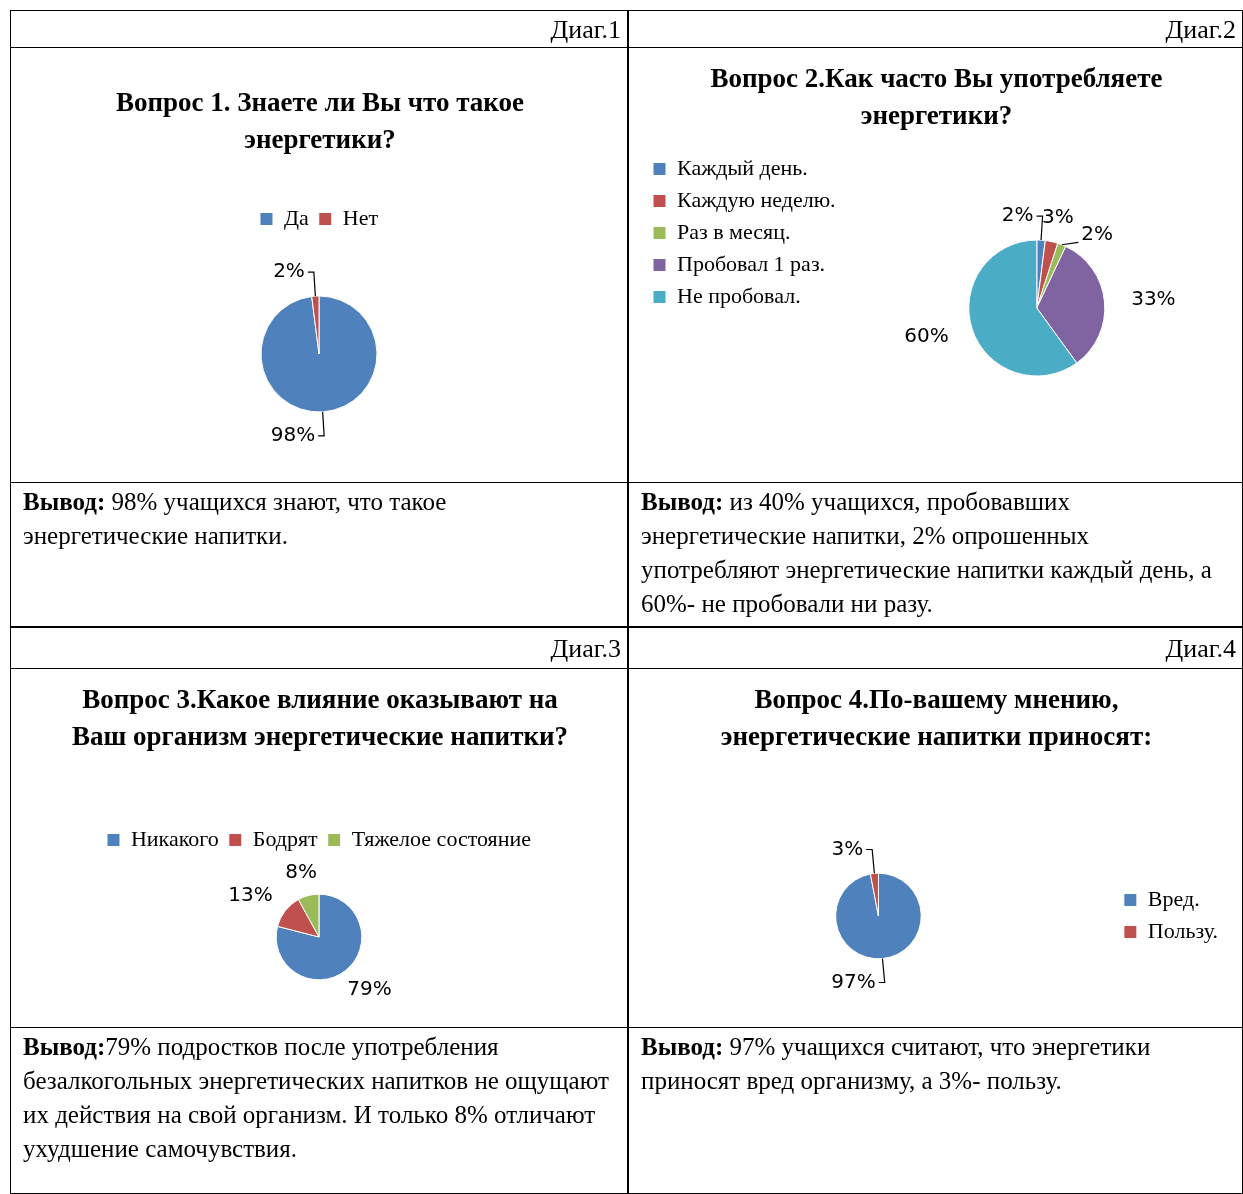 The height and width of the screenshot is (1194, 1243). Describe the element at coordinates (734, 231) in the screenshot. I see `legend-label: Раз в месяц.` at that location.